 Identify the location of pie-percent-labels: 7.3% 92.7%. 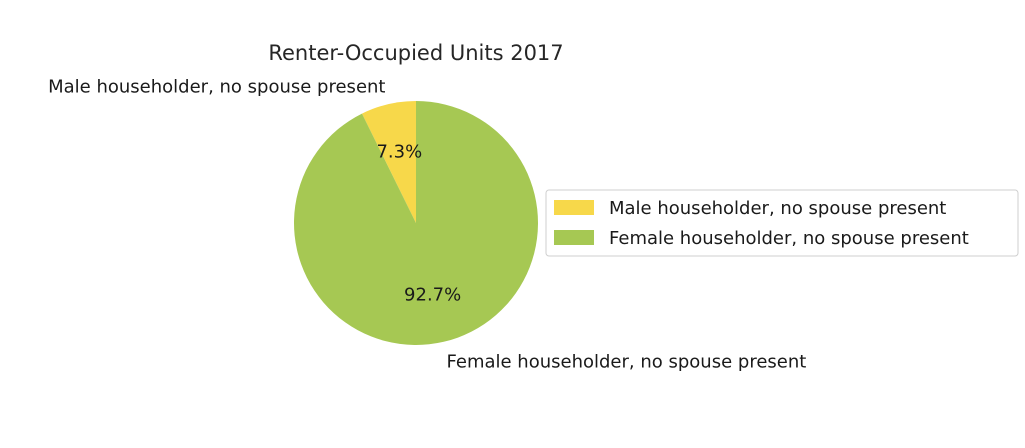
(418, 224).